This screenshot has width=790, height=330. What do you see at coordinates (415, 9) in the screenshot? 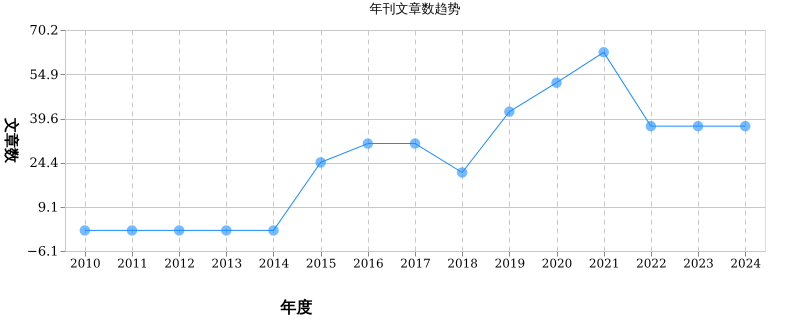
I see `chart-title: 年刊文章数趋势` at bounding box center [415, 9].